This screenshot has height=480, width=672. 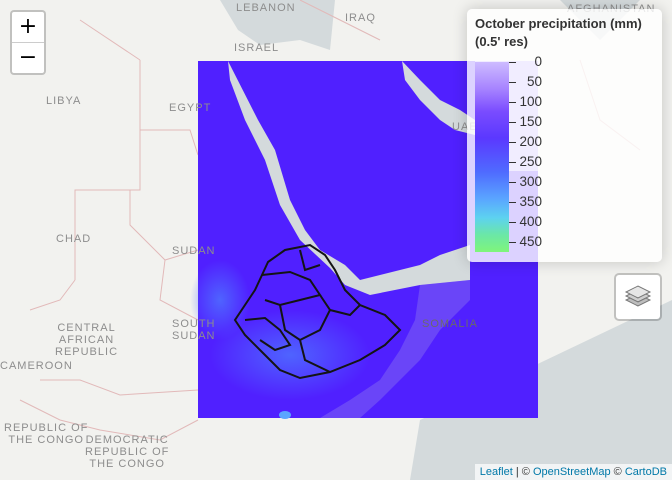 I want to click on admin-boundaries, so click(x=317, y=311).